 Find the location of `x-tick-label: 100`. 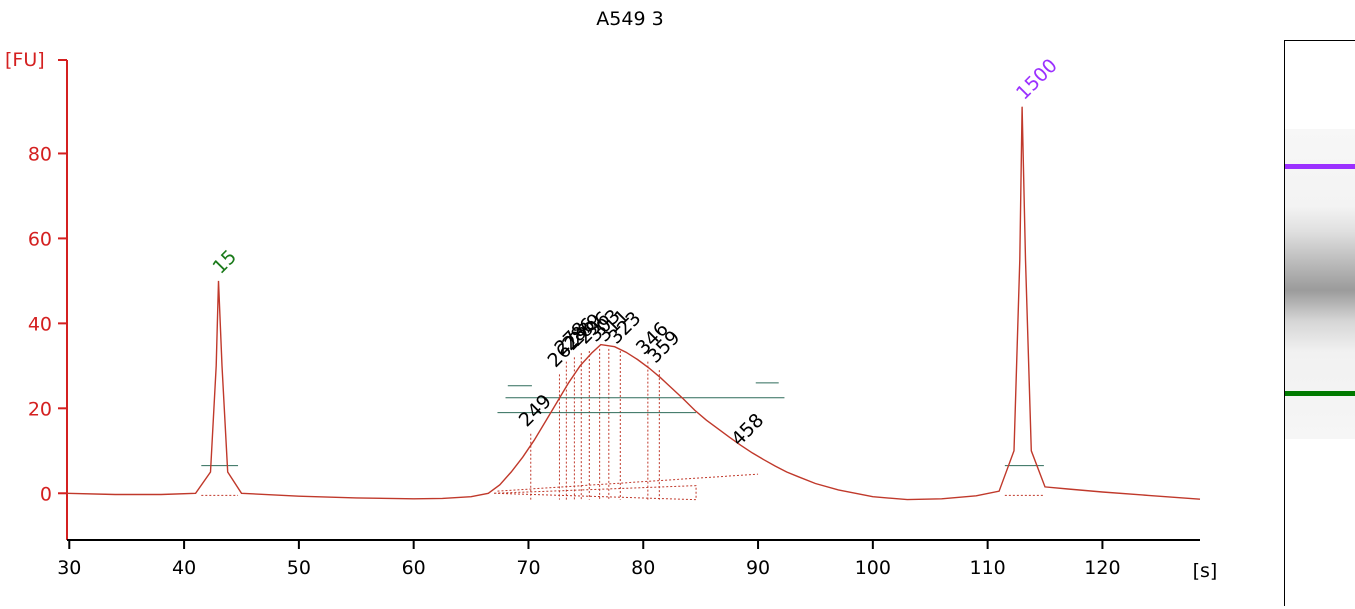

x-tick-label: 100 is located at coordinates (873, 568).